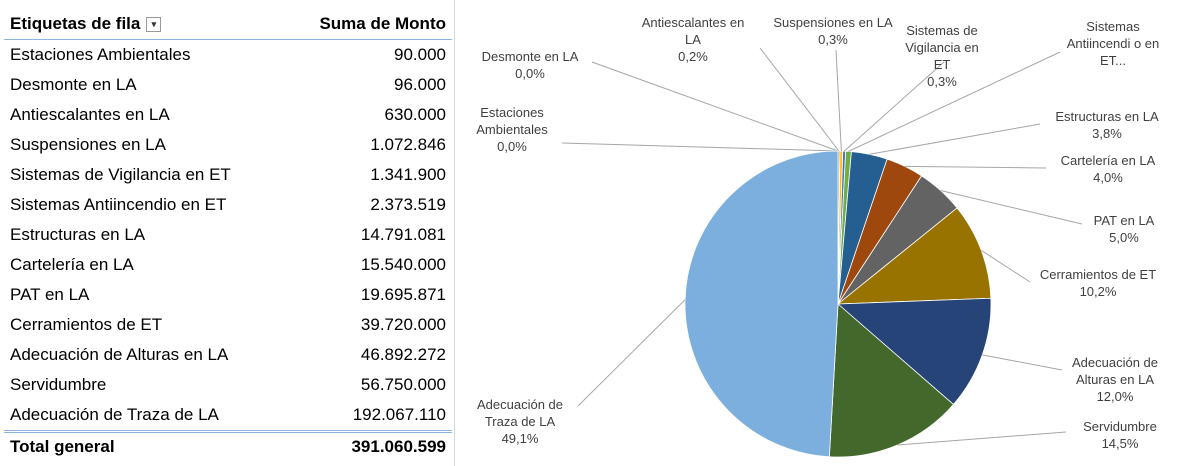 Image resolution: width=1179 pixels, height=466 pixels. Describe the element at coordinates (118, 204) in the screenshot. I see `row-label: Sistemas Antiincendio en ET` at that location.